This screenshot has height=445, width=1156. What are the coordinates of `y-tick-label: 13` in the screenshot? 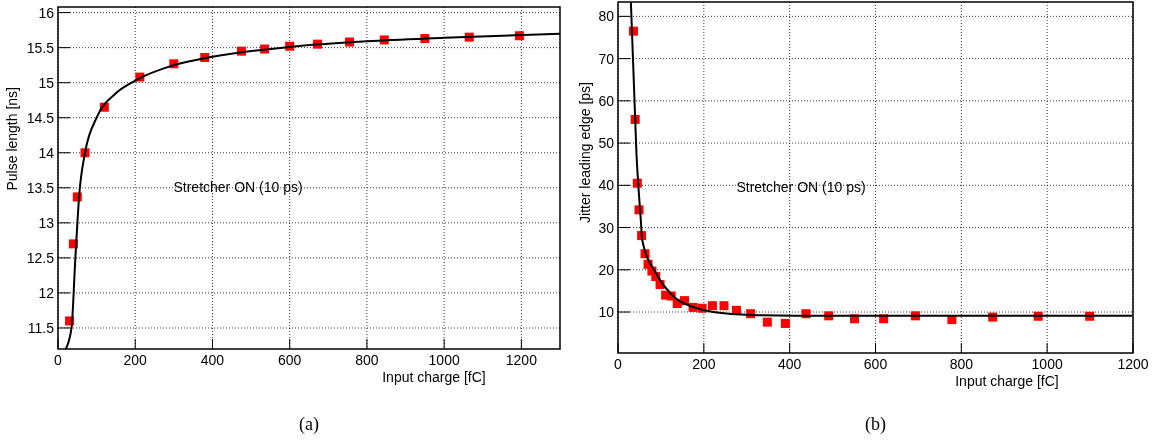 It's located at (46, 222).